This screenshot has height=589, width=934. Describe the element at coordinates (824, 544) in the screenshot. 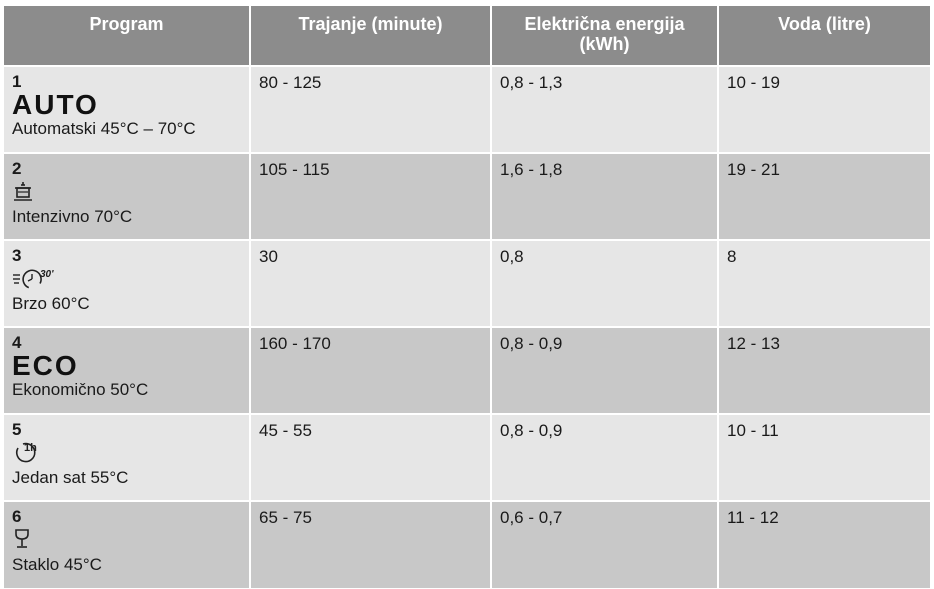

I see `water-cell: 11 - 12` at that location.